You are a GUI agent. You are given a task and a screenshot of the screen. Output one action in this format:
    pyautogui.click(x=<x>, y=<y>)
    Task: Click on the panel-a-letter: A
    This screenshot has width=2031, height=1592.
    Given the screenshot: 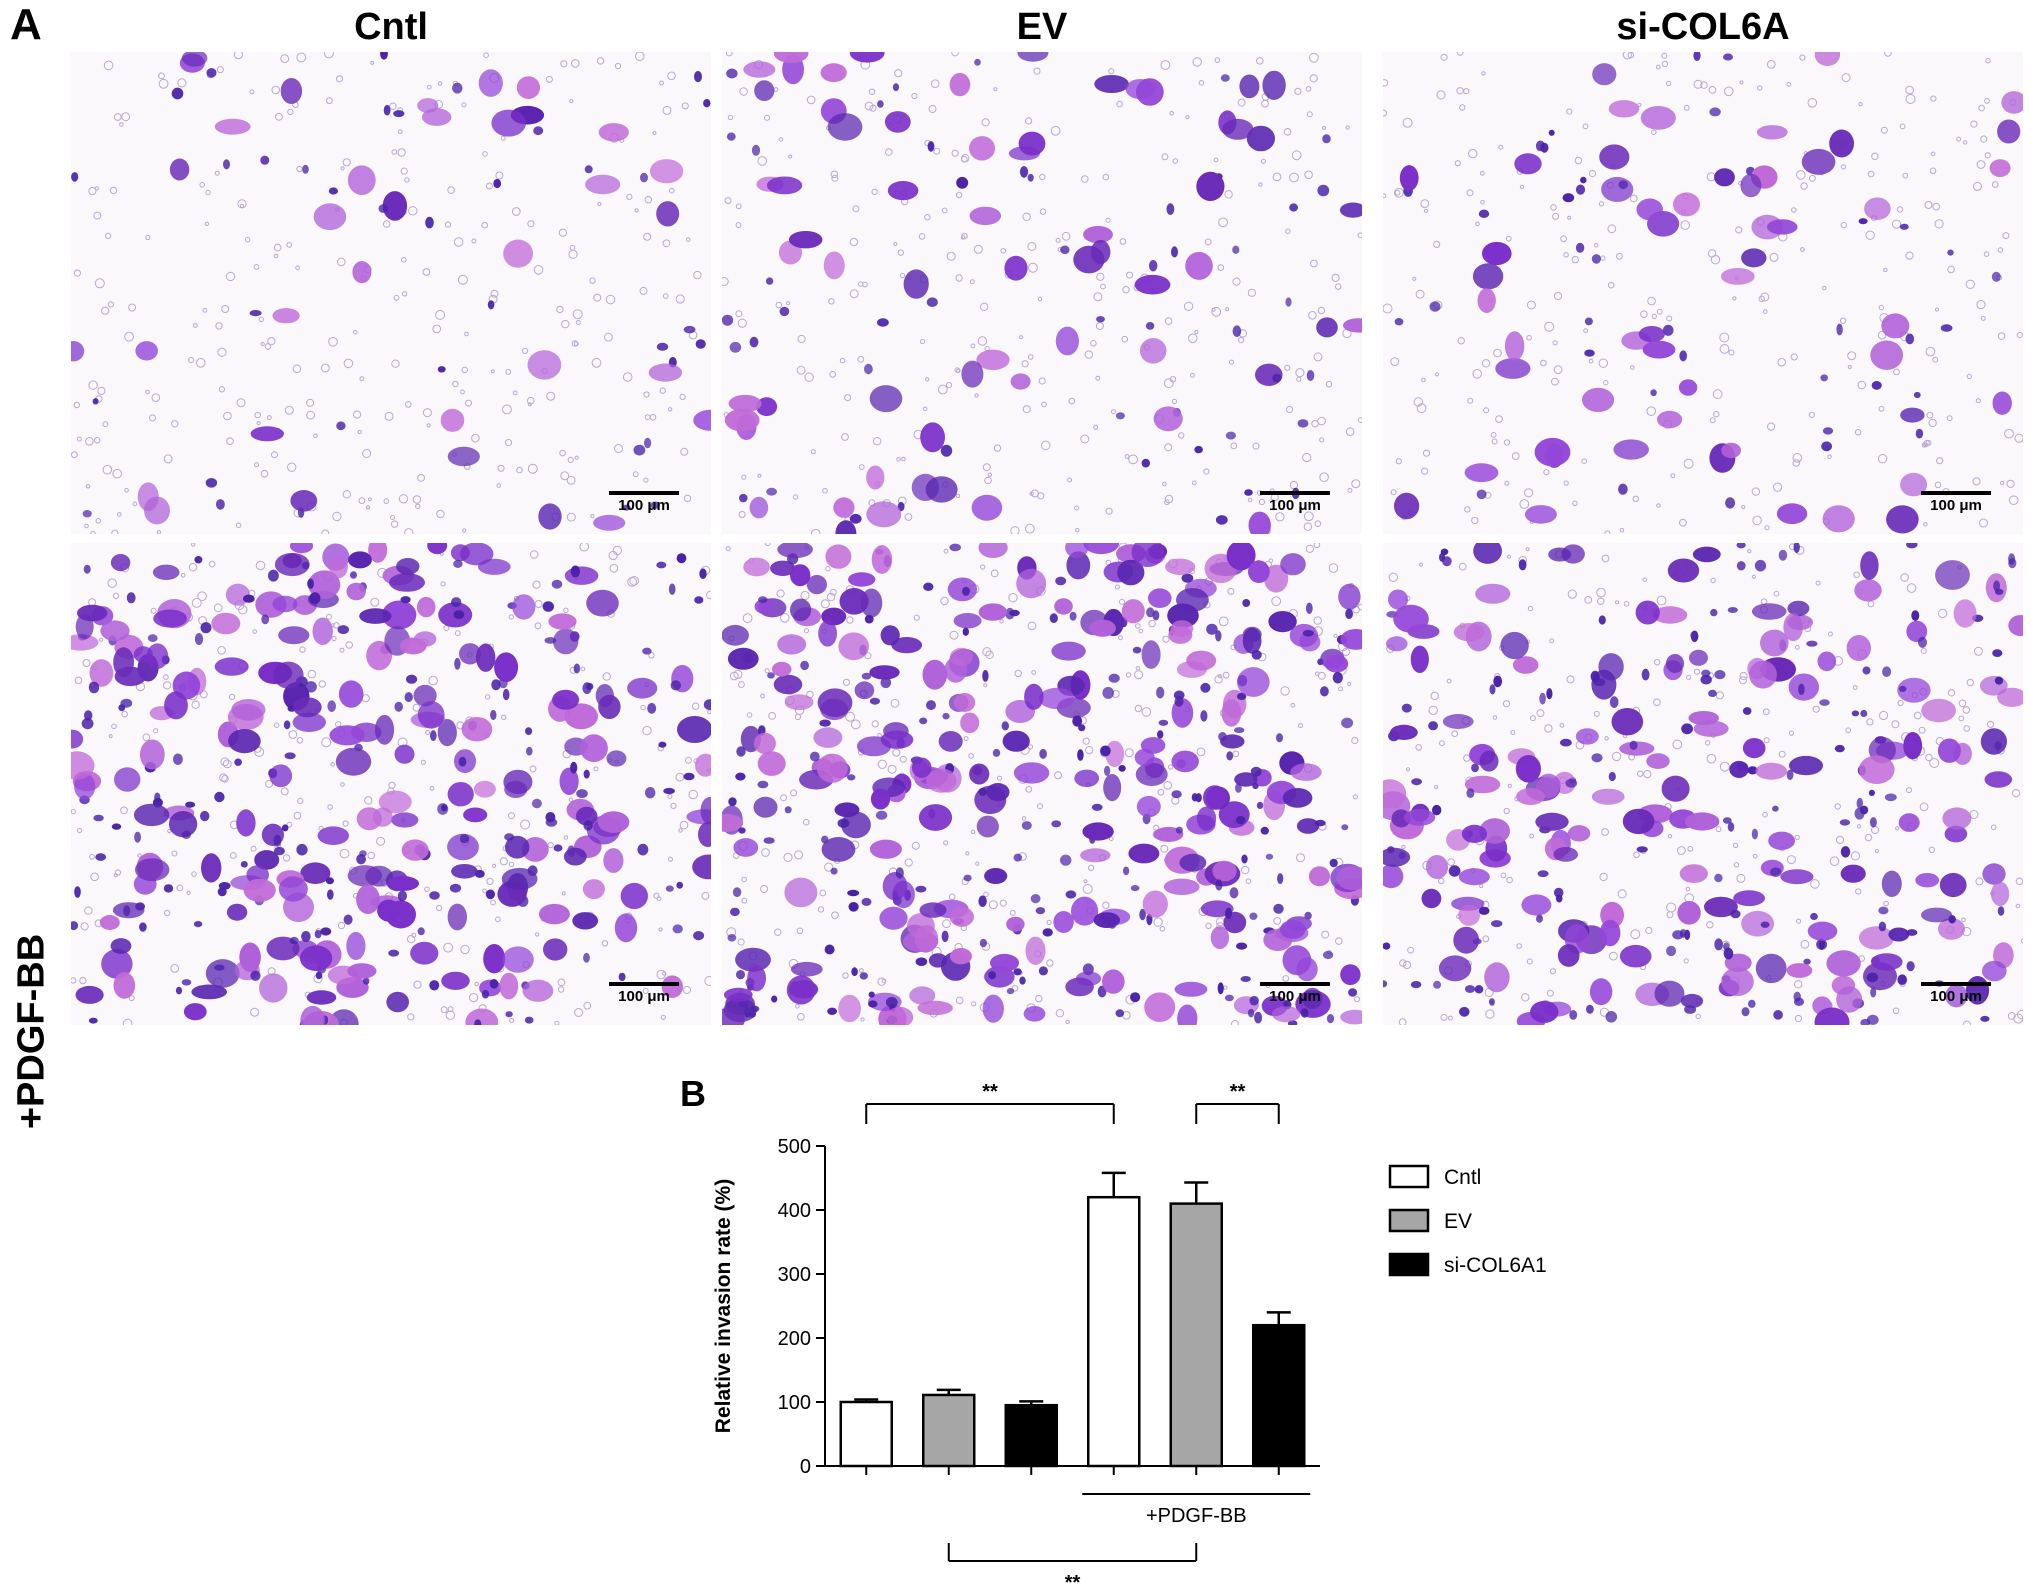 What is the action you would take?
    pyautogui.click(x=26, y=24)
    